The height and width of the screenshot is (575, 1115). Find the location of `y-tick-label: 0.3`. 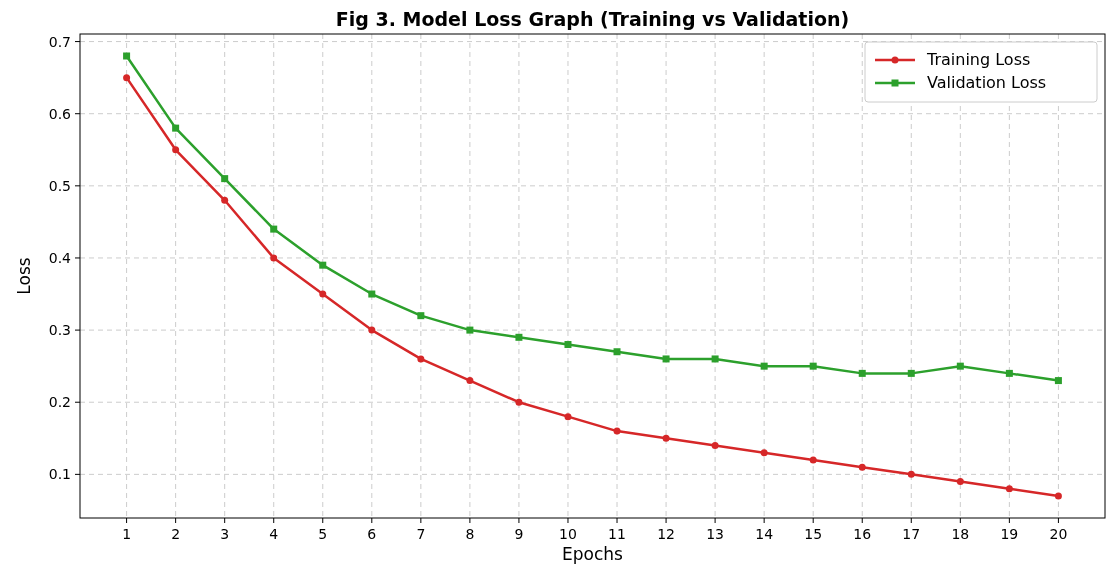

y-tick-label: 0.3 is located at coordinates (59, 330).